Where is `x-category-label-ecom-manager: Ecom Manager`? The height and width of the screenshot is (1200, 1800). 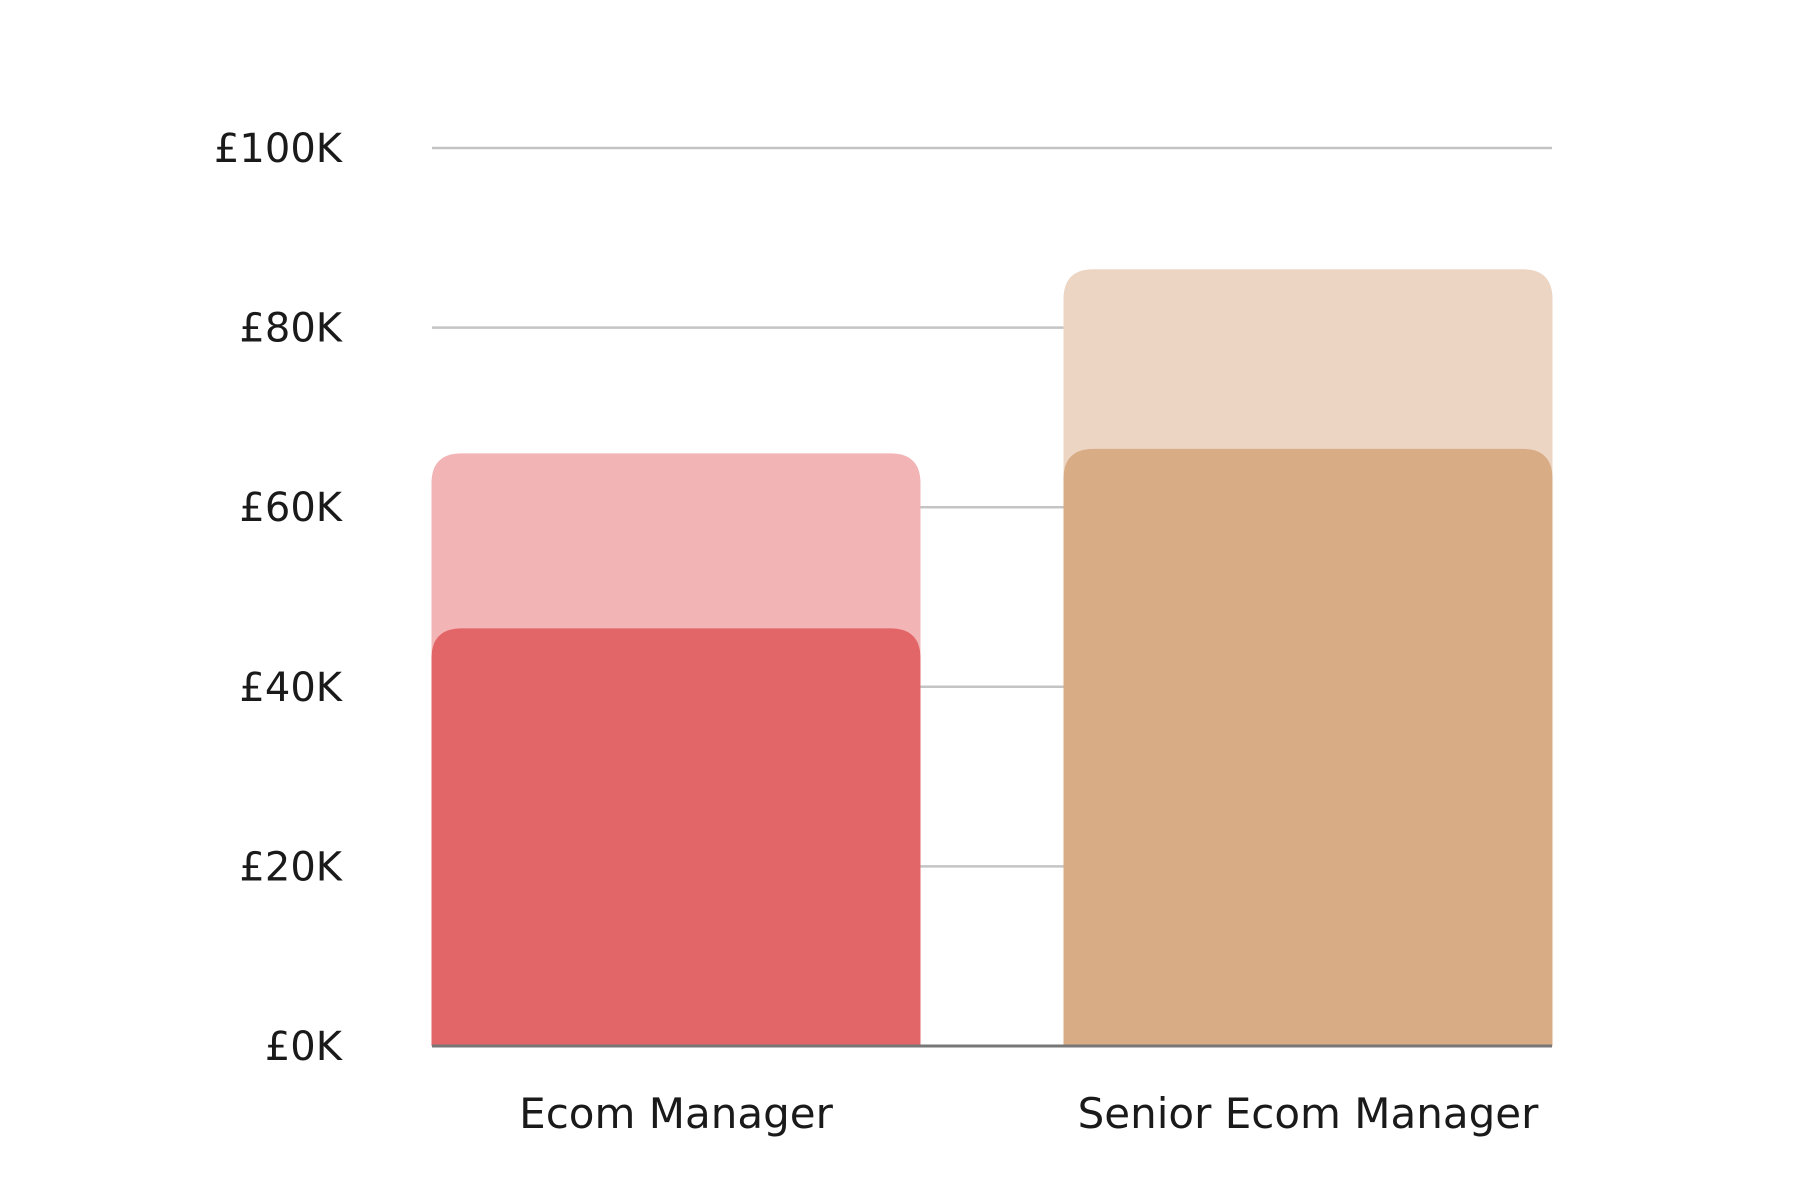 x-category-label-ecom-manager: Ecom Manager is located at coordinates (676, 1113).